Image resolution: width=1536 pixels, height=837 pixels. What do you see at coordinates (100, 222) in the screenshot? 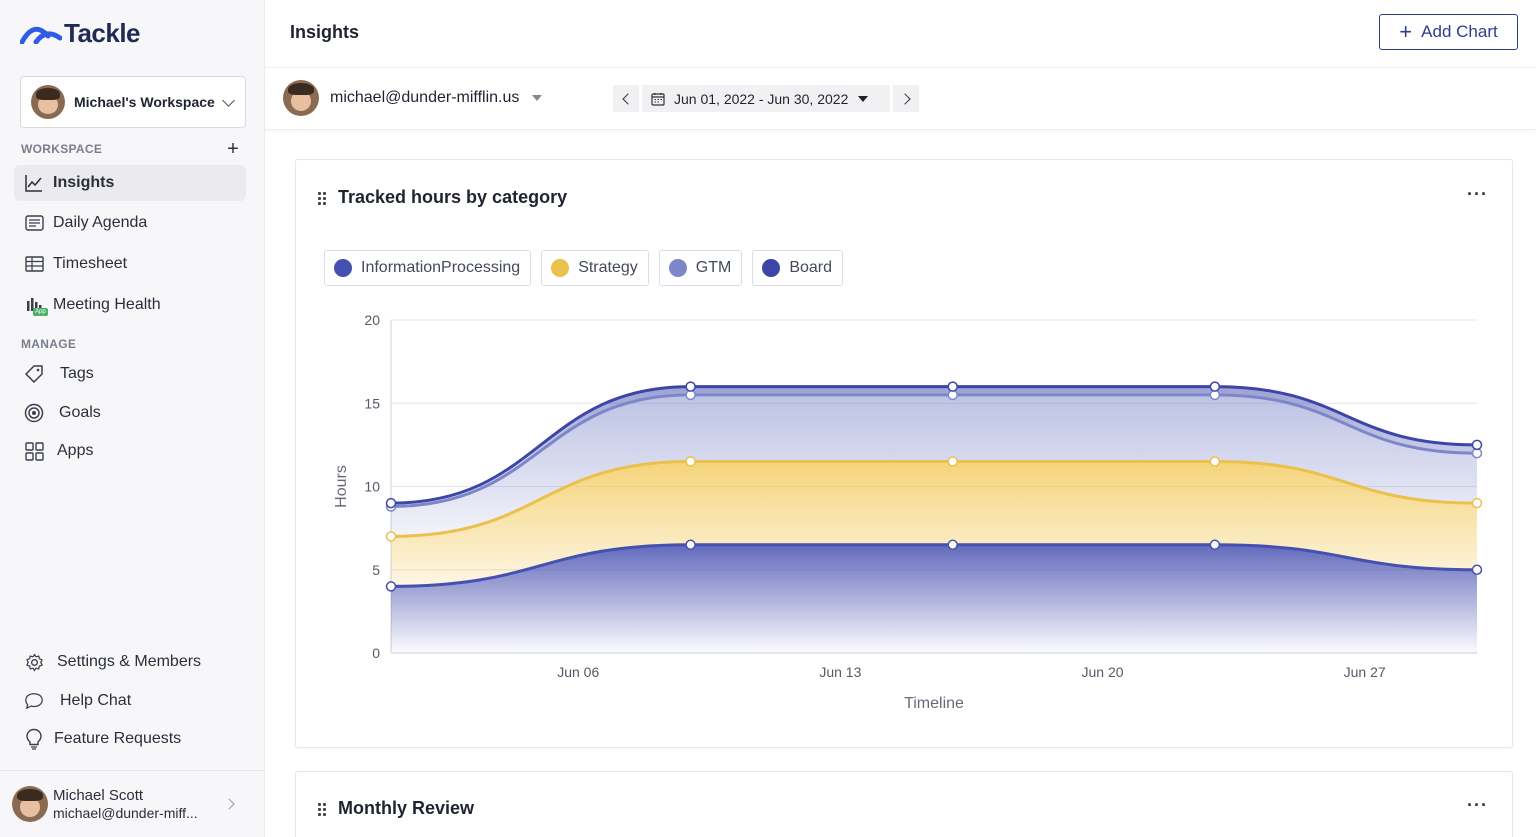
I see `sidebar-item-label: Daily Agenda` at bounding box center [100, 222].